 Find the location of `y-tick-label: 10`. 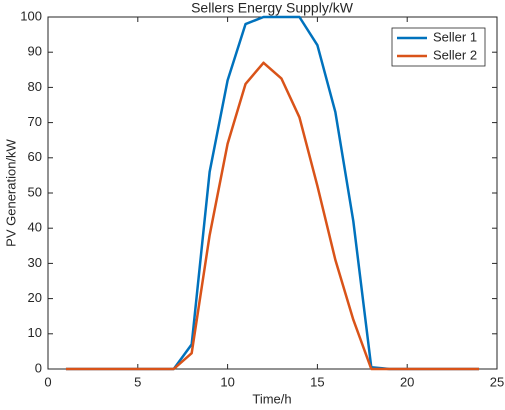

y-tick-label: 10 is located at coordinates (35, 332).